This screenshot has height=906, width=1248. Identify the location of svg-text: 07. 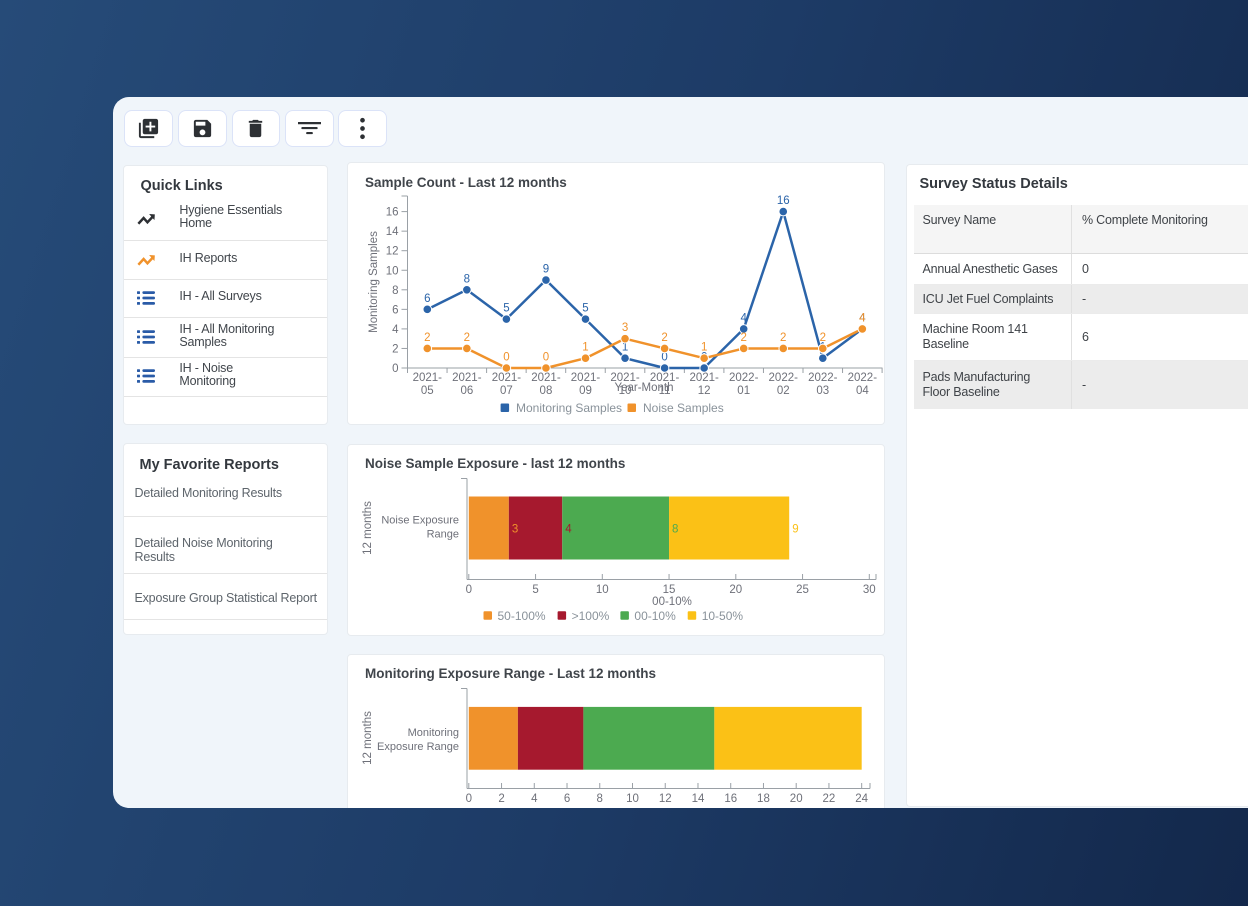
(506, 391).